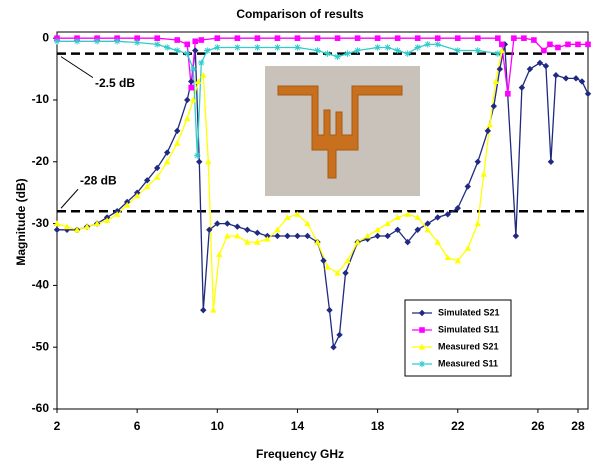  What do you see at coordinates (41, 223) in the screenshot?
I see `y-tick-label: -30` at bounding box center [41, 223].